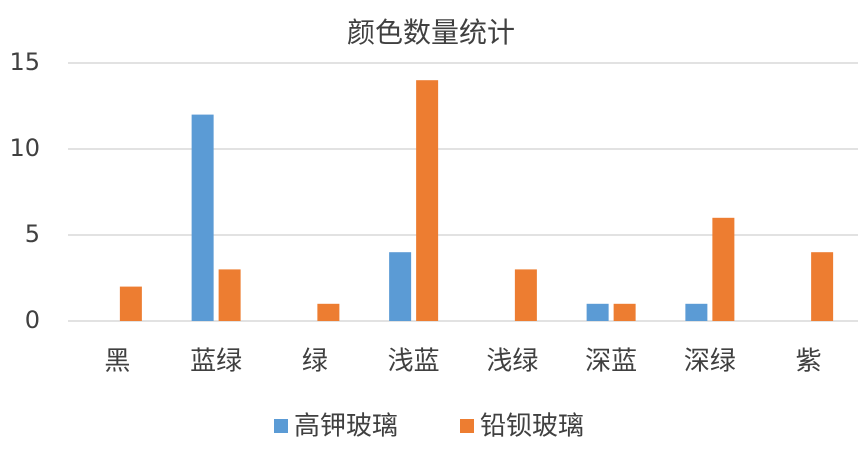 The height and width of the screenshot is (449, 862). Describe the element at coordinates (414, 362) in the screenshot. I see `x-tick-label: 浅蓝` at that location.